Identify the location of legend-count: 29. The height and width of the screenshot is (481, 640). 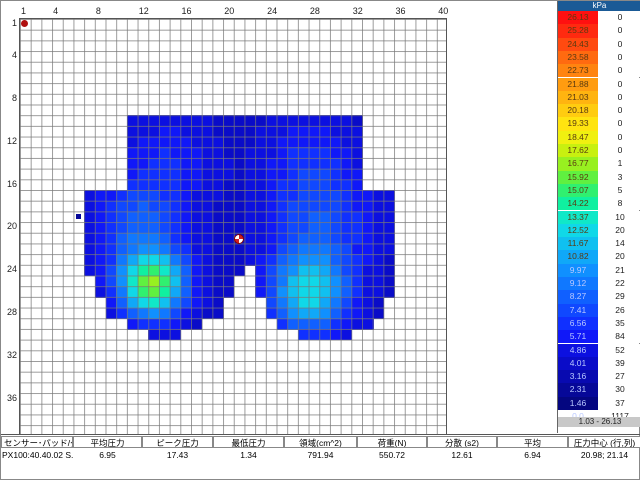
(619, 297).